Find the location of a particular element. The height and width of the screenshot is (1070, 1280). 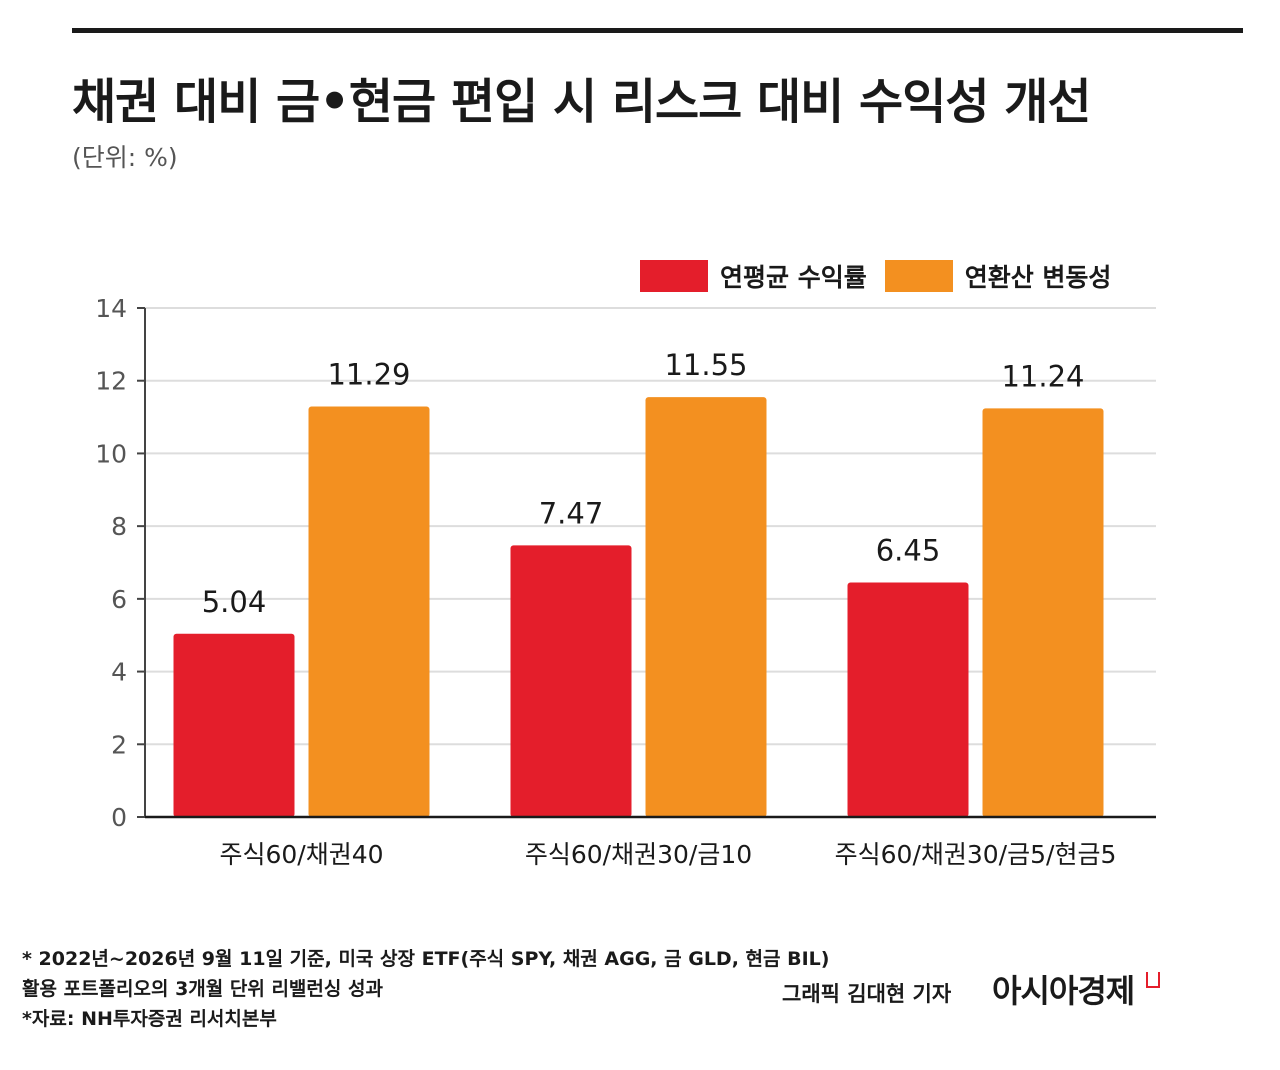

graphic-credit: 그래픽 김대현 기자 is located at coordinates (867, 994).